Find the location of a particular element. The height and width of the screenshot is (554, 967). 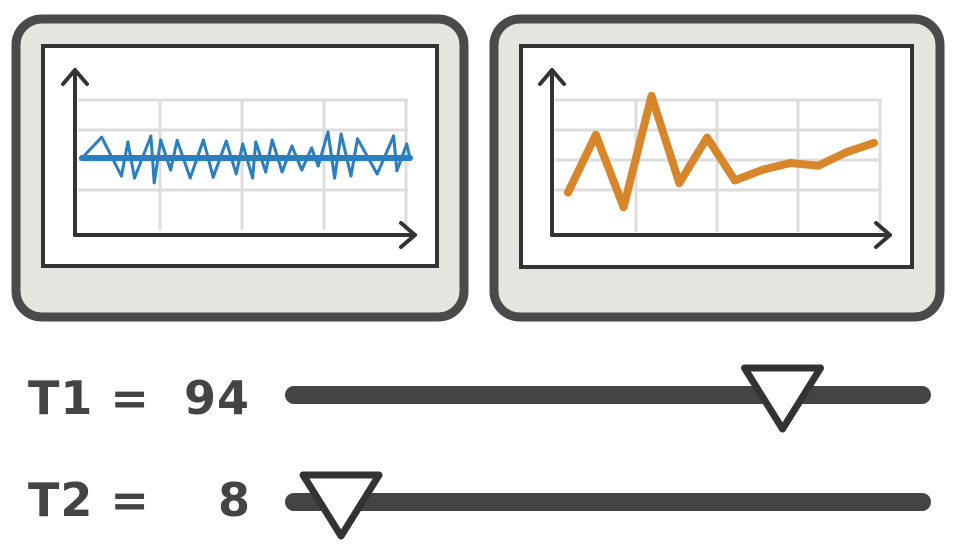

series-line is located at coordinates (721, 152).